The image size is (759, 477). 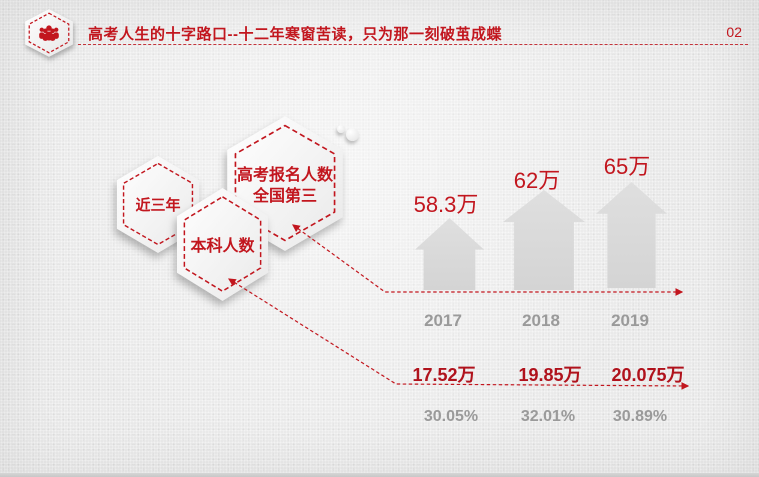 What do you see at coordinates (413, 44) in the screenshot?
I see `header-dashed-divider` at bounding box center [413, 44].